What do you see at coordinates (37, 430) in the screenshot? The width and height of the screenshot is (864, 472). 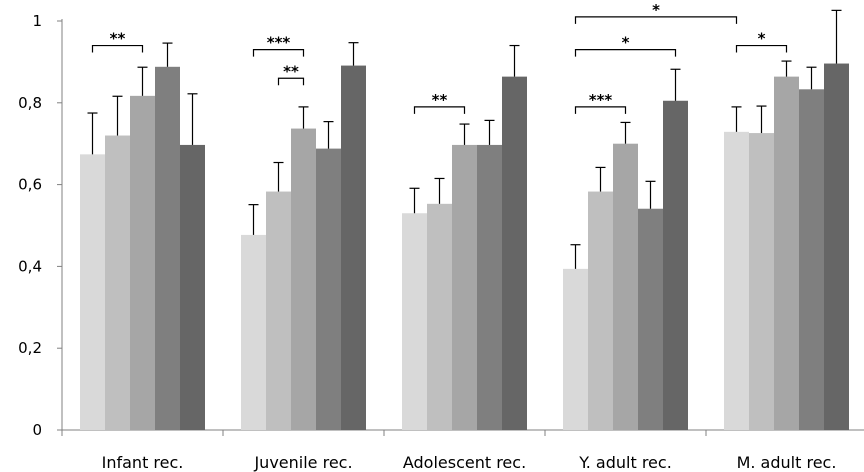 I see `y-tick-label: 0` at bounding box center [37, 430].